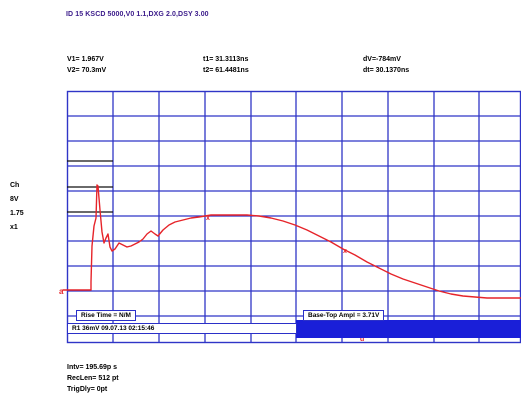  Describe the element at coordinates (344, 315) in the screenshot. I see `base-top-label: Base-Top Ampl = 3.71V` at that location.